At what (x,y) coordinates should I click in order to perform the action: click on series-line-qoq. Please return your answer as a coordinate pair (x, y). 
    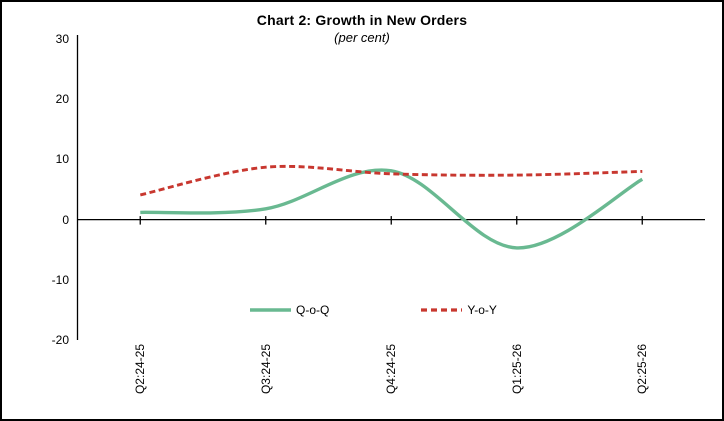
    Looking at the image, I should click on (392, 209).